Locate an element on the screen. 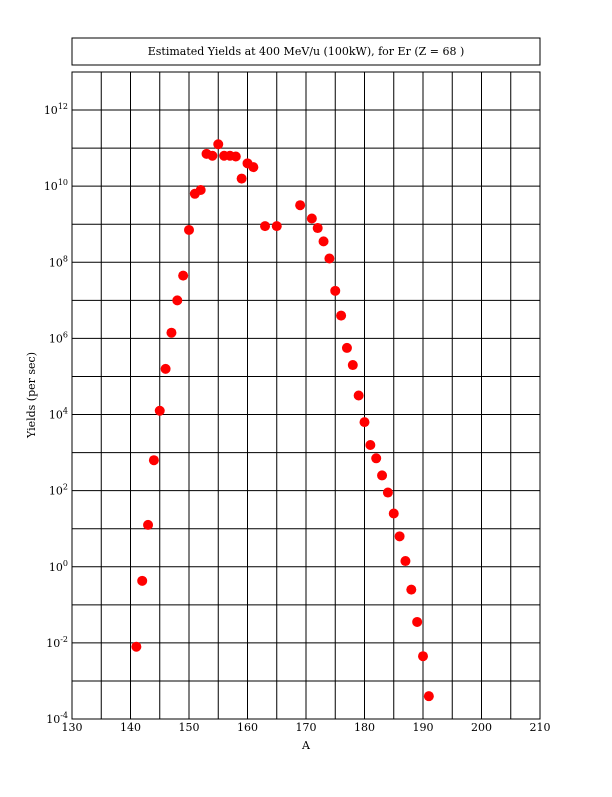 Image resolution: width=612 pixels, height=797 pixels. x-tick-label: 150 is located at coordinates (189, 727).